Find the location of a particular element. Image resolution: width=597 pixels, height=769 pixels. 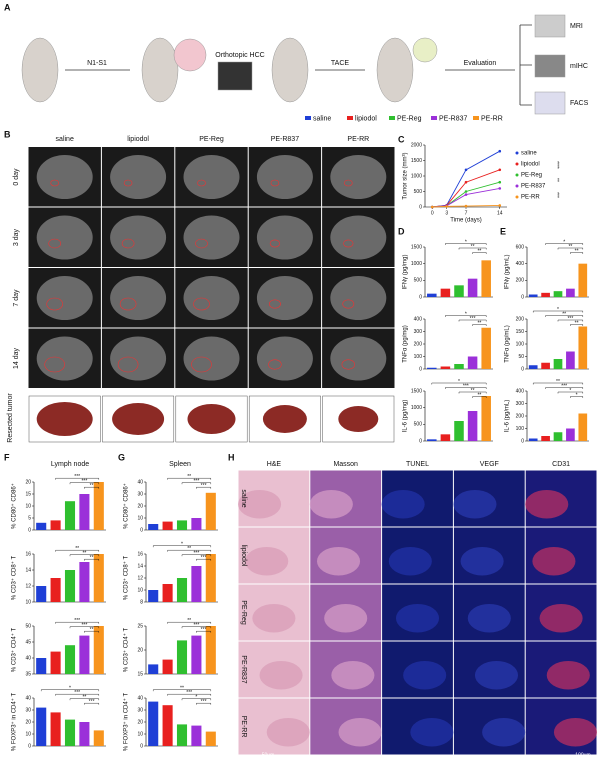

legend-swatch is located at coordinates (476, 118).